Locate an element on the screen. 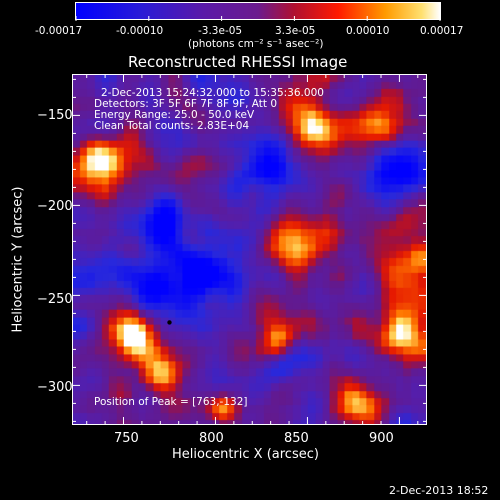 This screenshot has width=500, height=500. x-tick-label: 750 is located at coordinates (126, 438).